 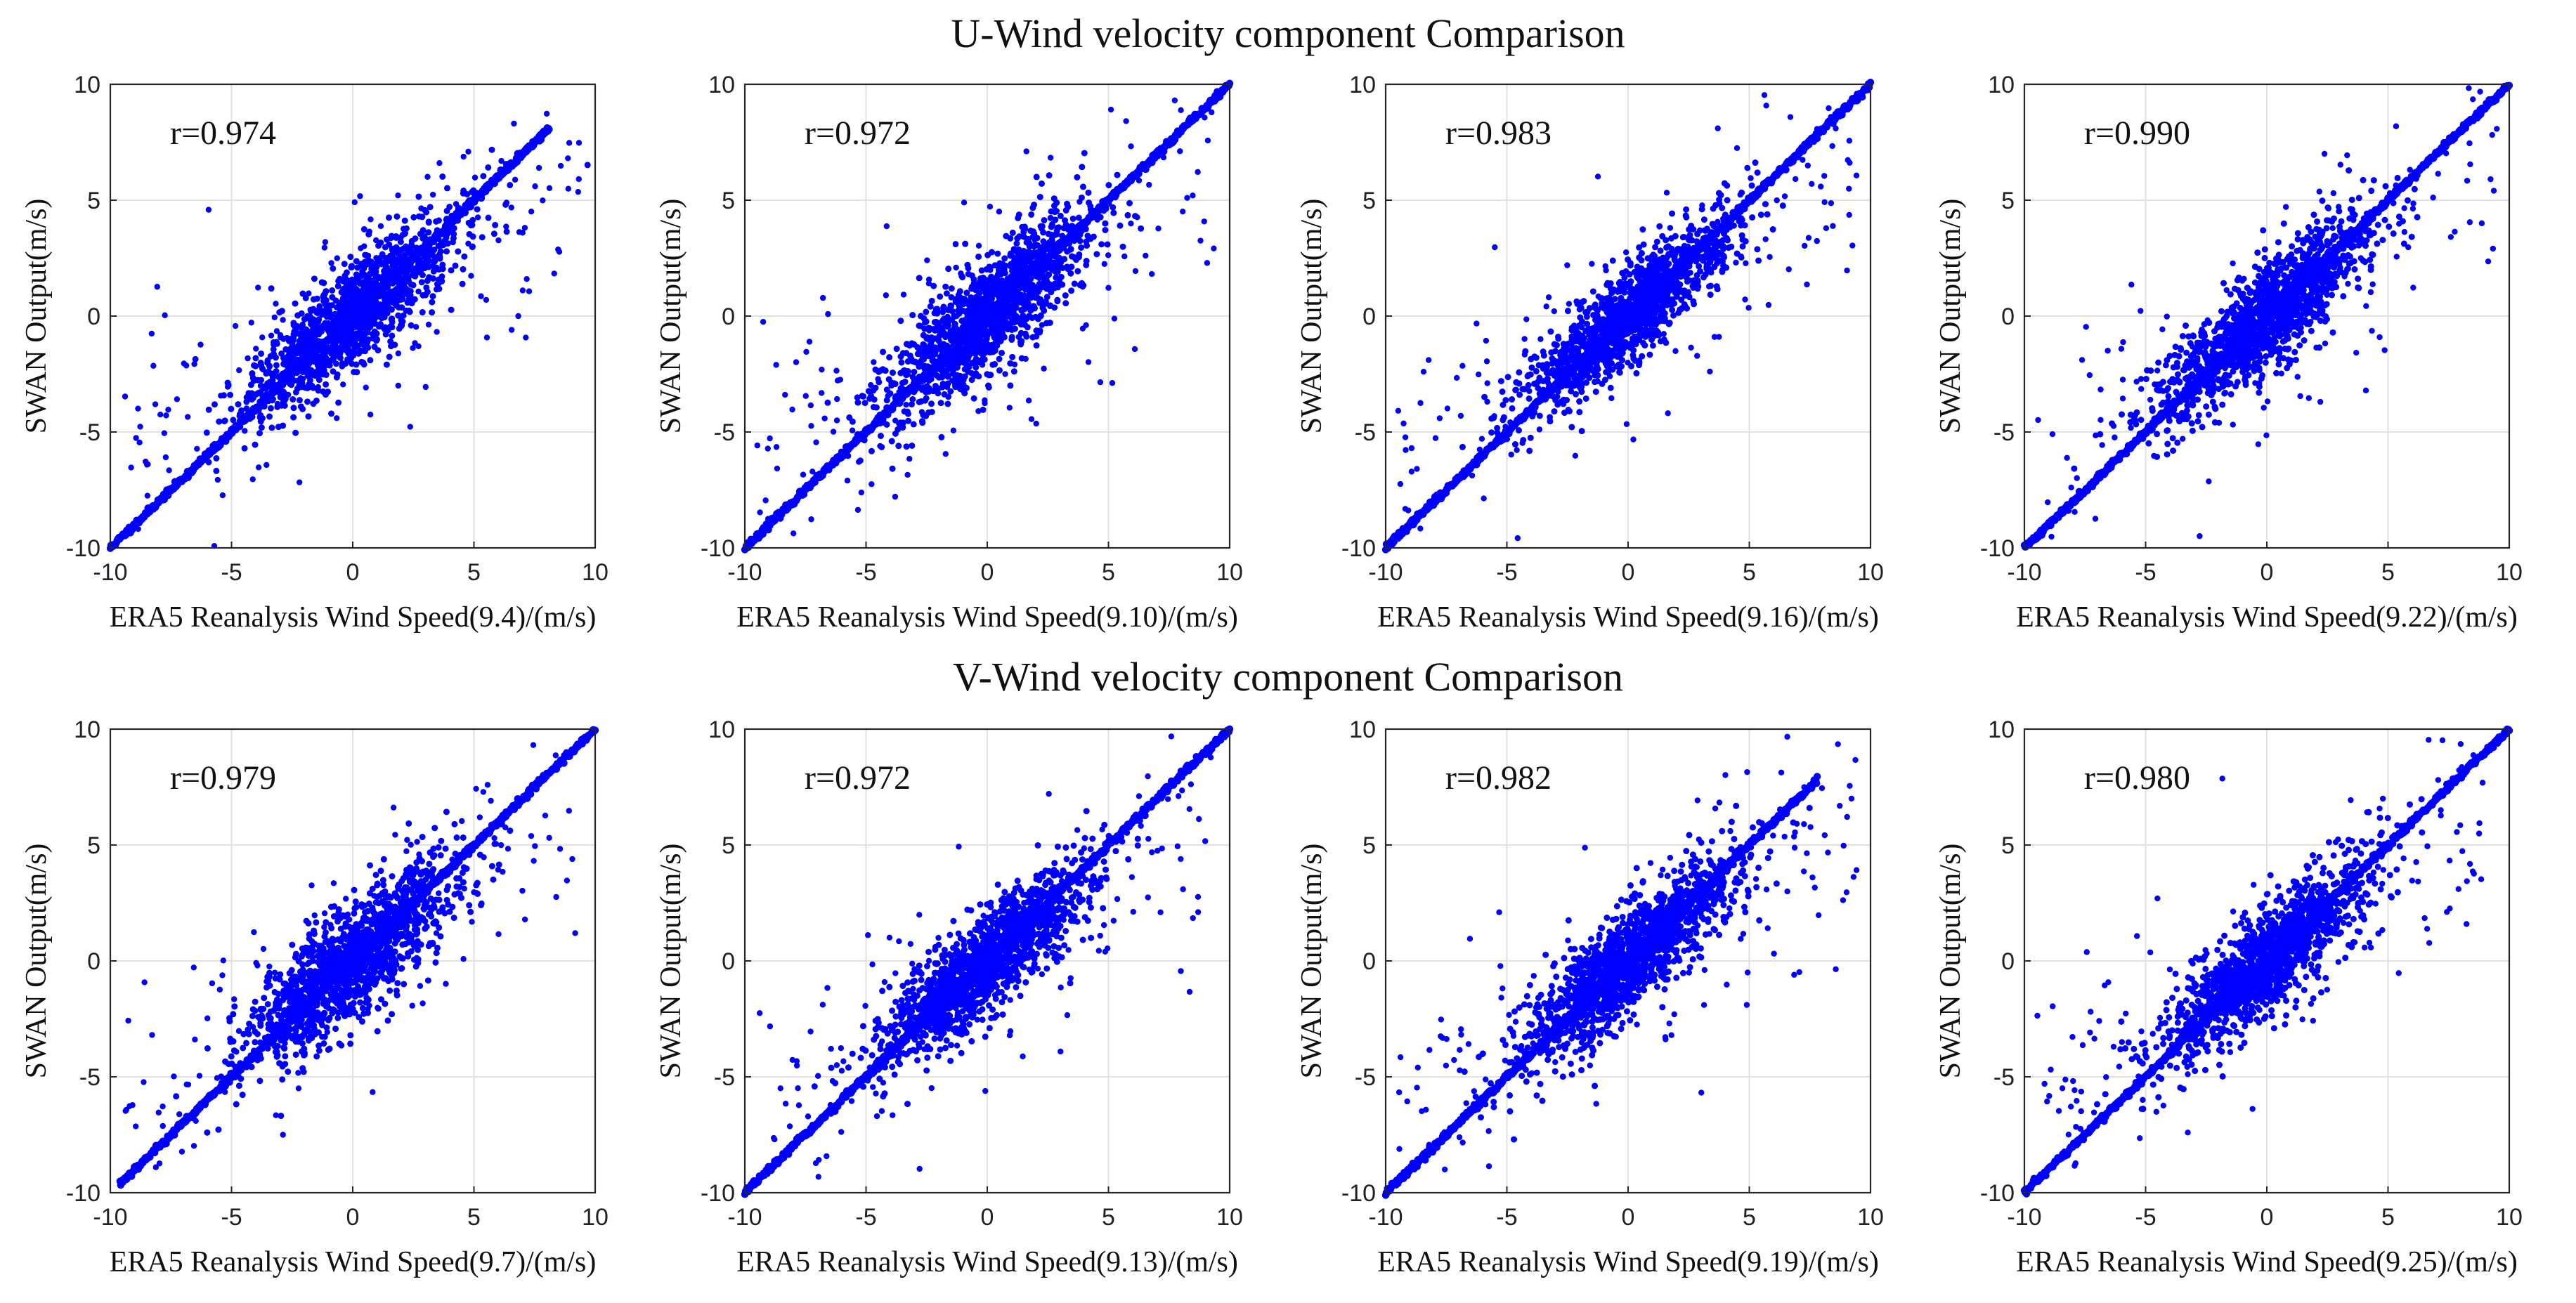 I want to click on u-wind-title: U-Wind velocity component Comparison, so click(x=1288, y=33).